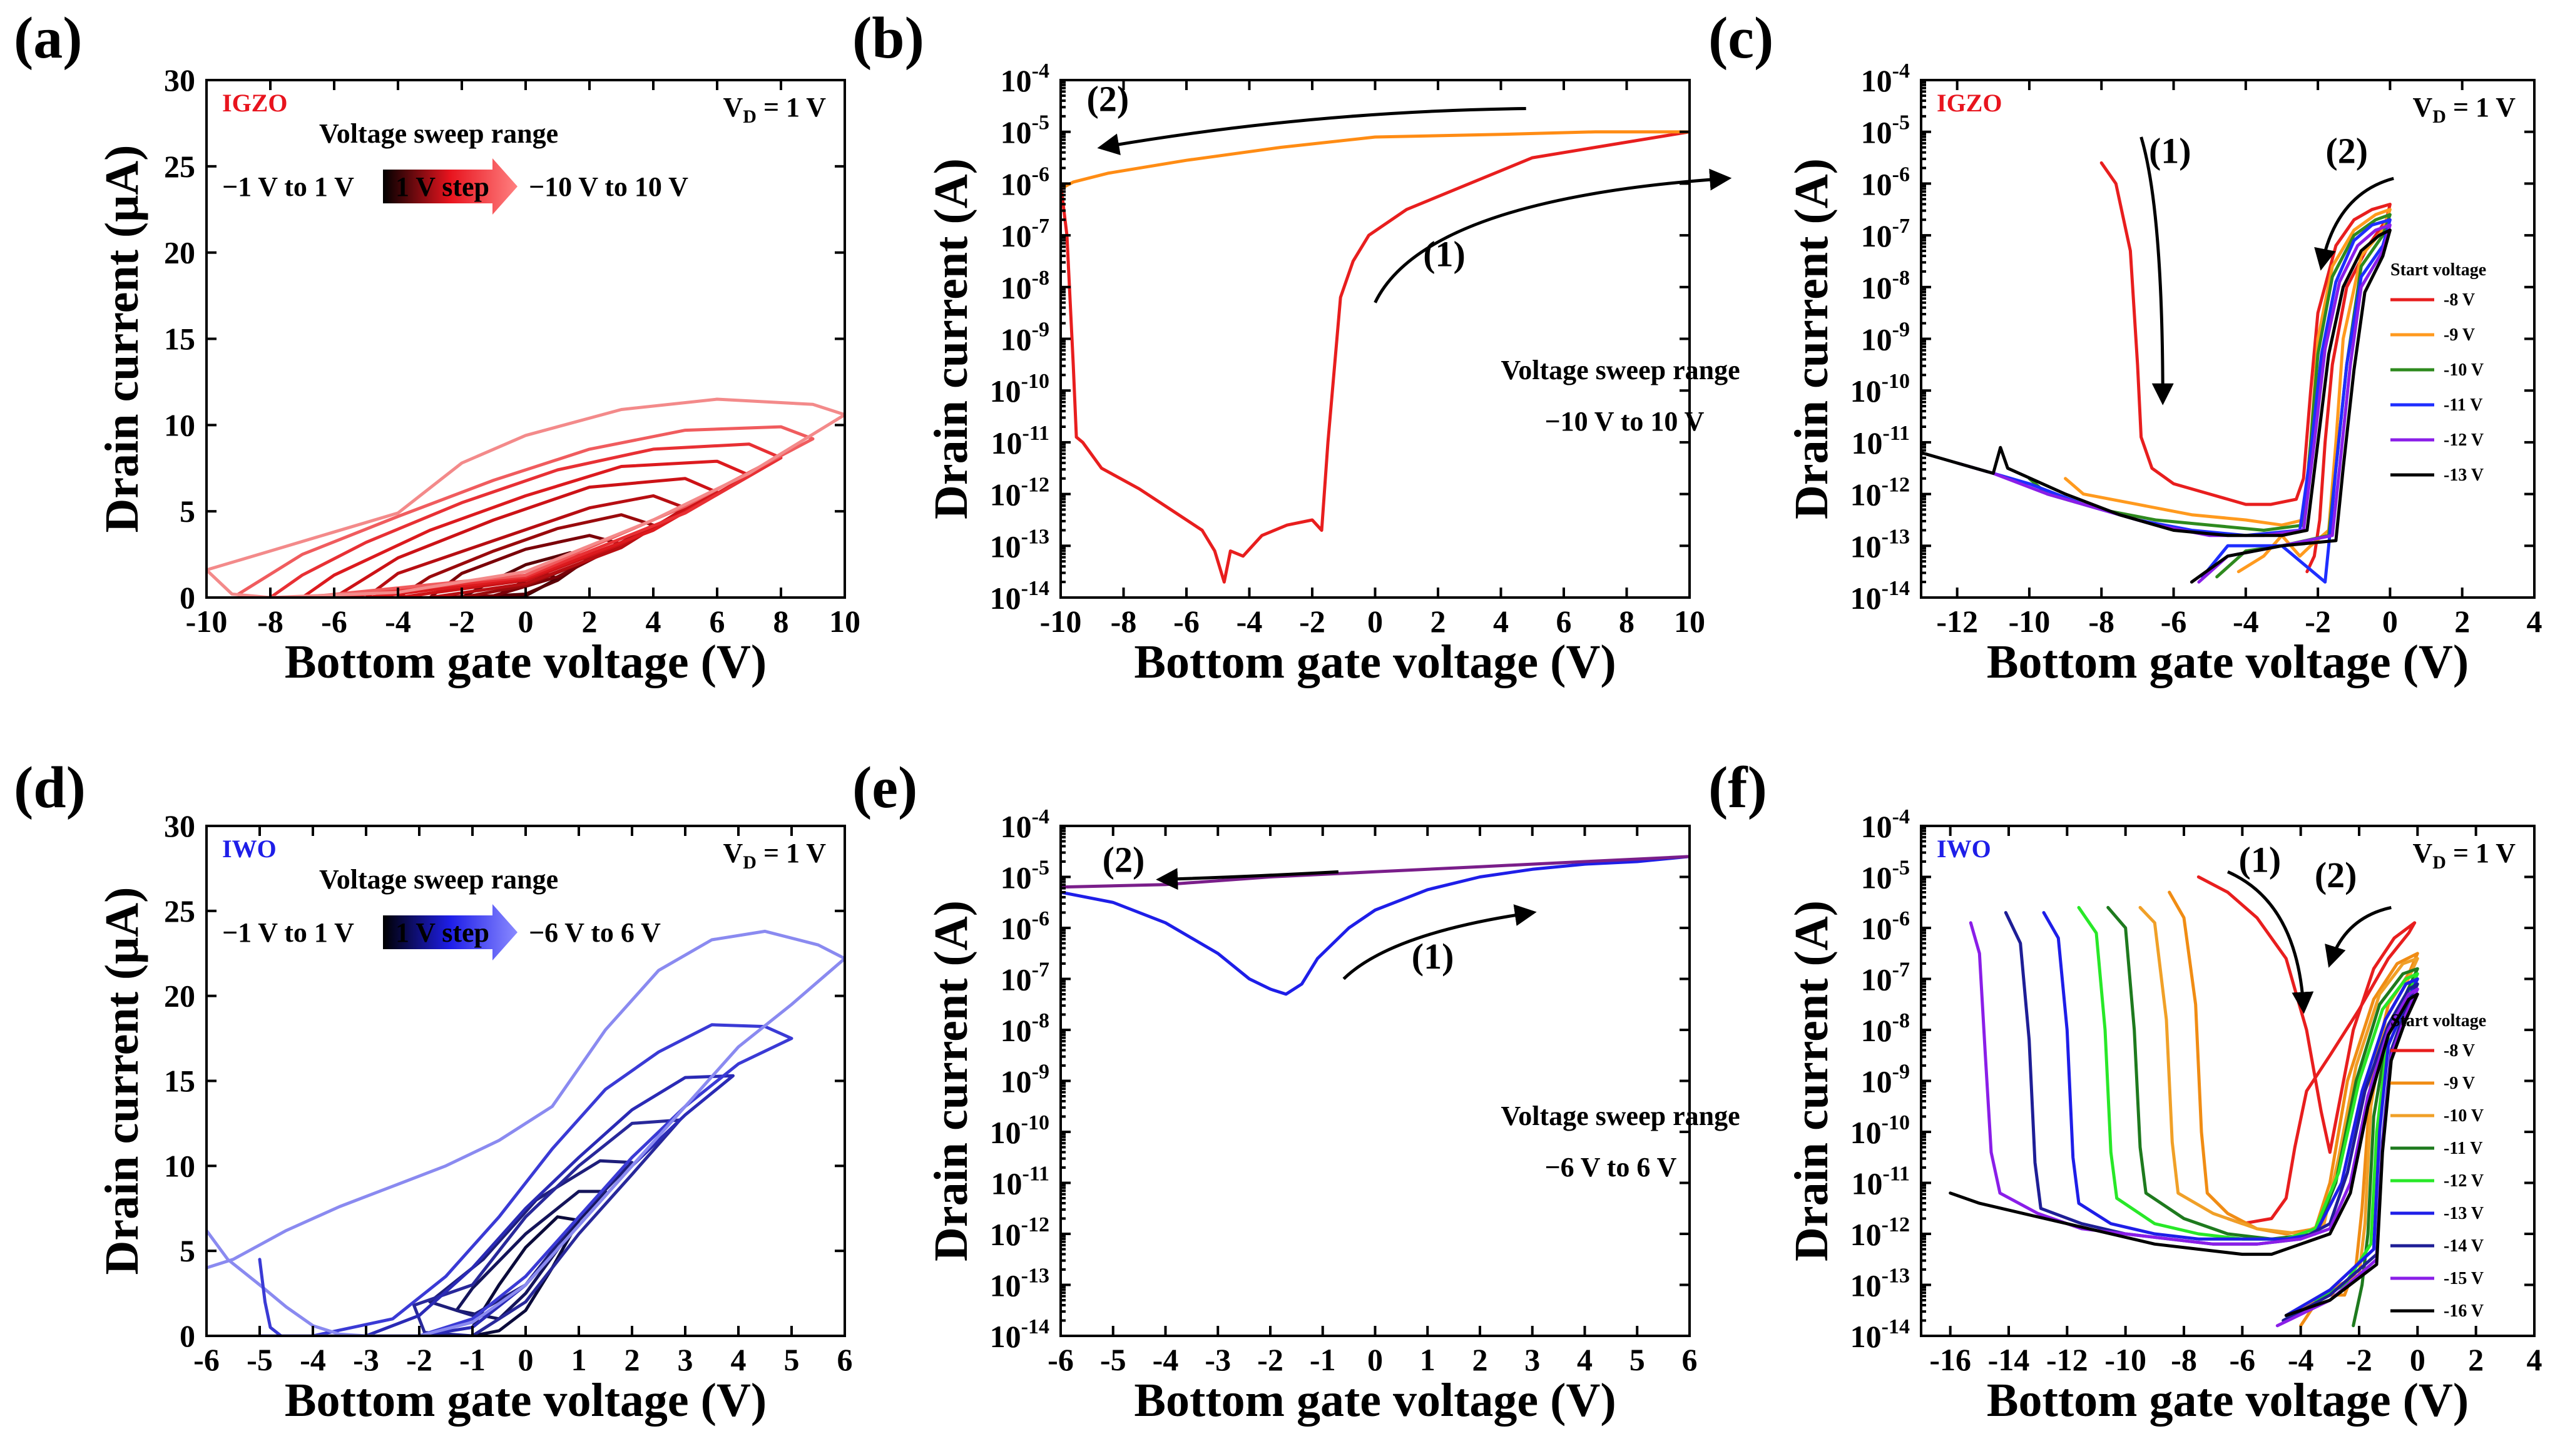 This screenshot has width=2560, height=1456. Describe the element at coordinates (590, 622) in the screenshot. I see `x-tick-label: 2` at that location.